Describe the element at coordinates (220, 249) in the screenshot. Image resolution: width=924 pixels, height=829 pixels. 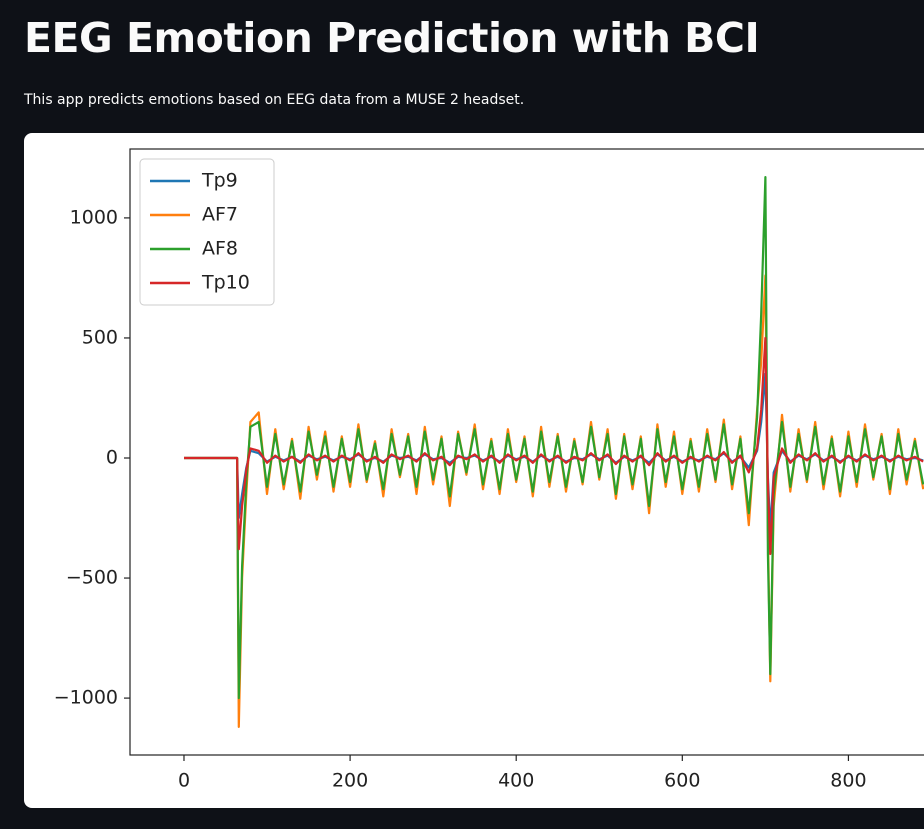
I see `legend-label: AF8` at that location.